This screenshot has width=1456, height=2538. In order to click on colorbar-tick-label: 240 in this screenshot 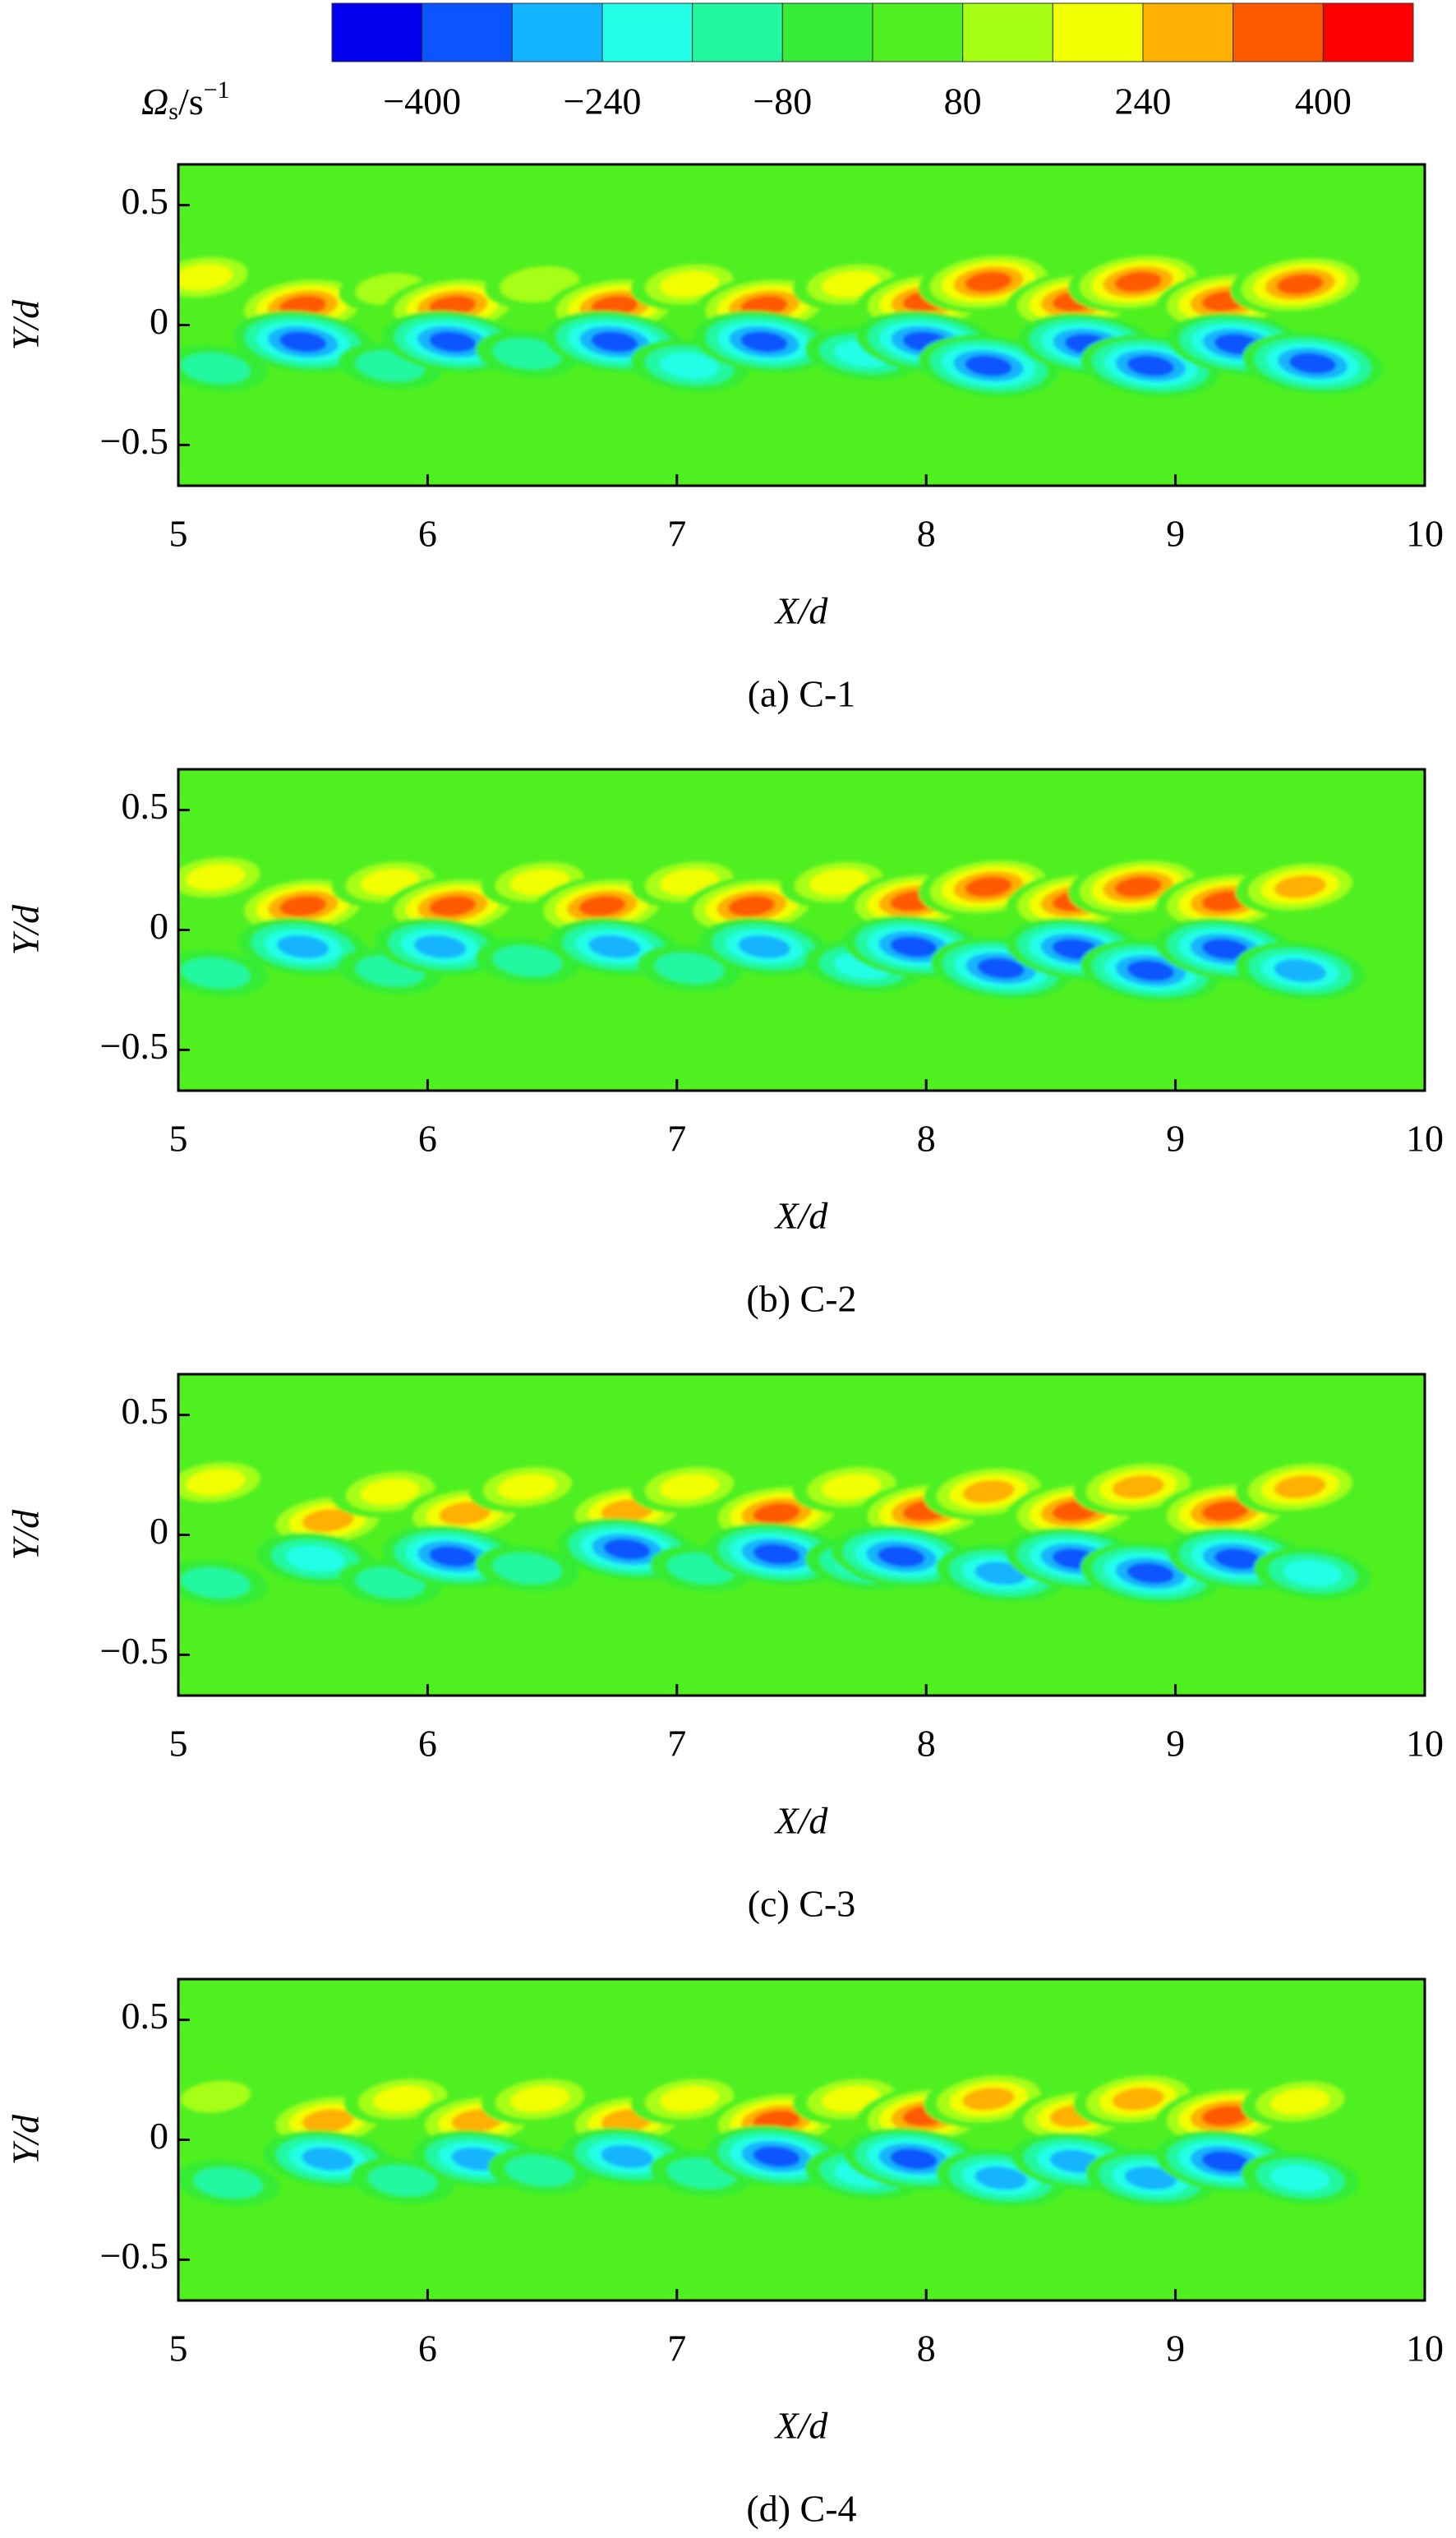, I will do `click(1143, 101)`.